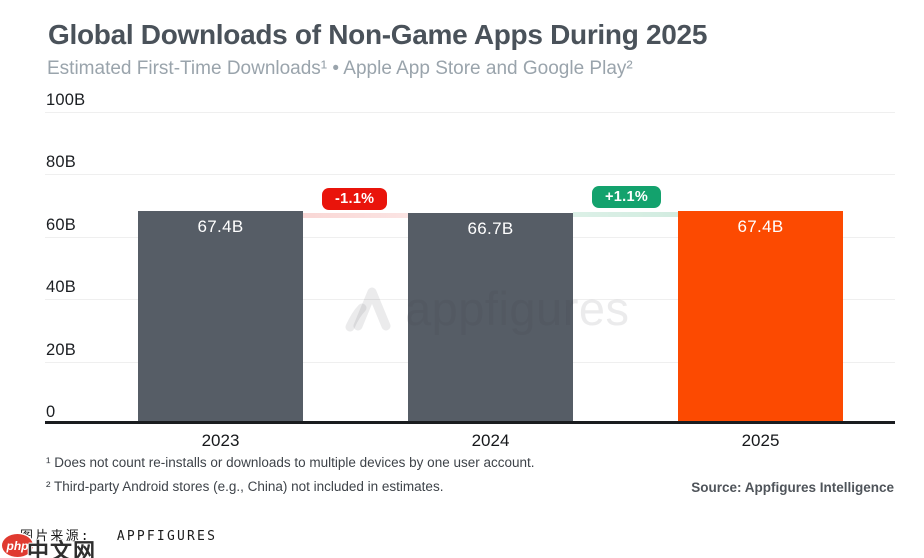 Image resolution: width=924 pixels, height=558 pixels. I want to click on delta-badge-negative: -1.1%, so click(355, 199).